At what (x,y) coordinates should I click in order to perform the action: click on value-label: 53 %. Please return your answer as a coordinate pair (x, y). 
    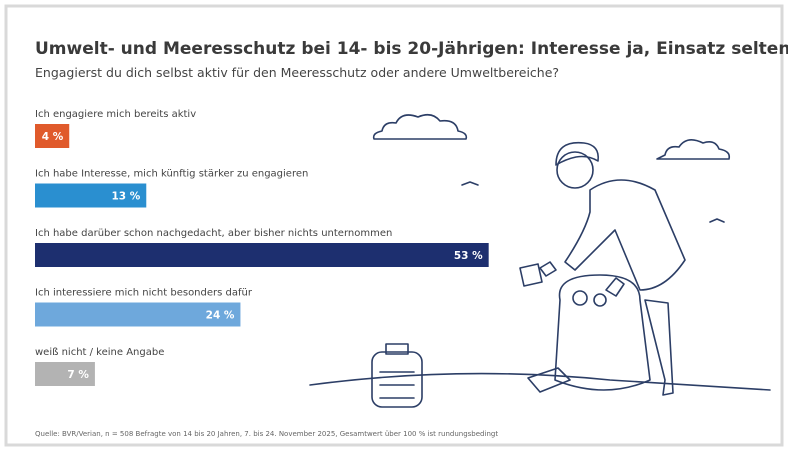
    Looking at the image, I should click on (468, 256).